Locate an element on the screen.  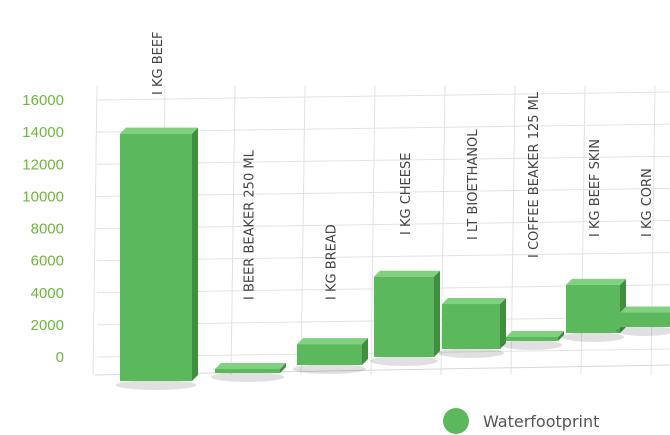
legend-swatch is located at coordinates (456, 421).